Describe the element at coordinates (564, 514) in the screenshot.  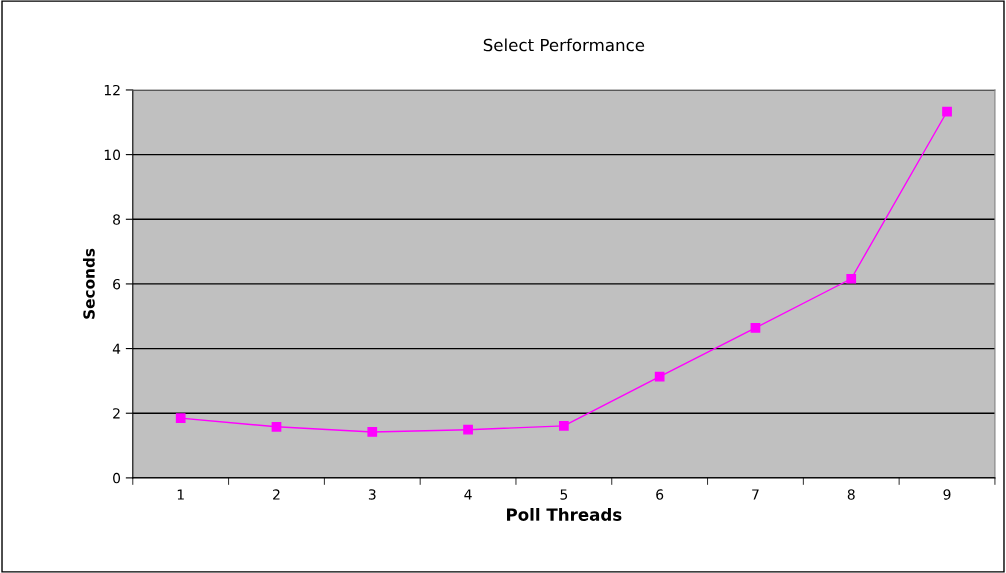
I see `x-axis-title: Poll Threads` at that location.